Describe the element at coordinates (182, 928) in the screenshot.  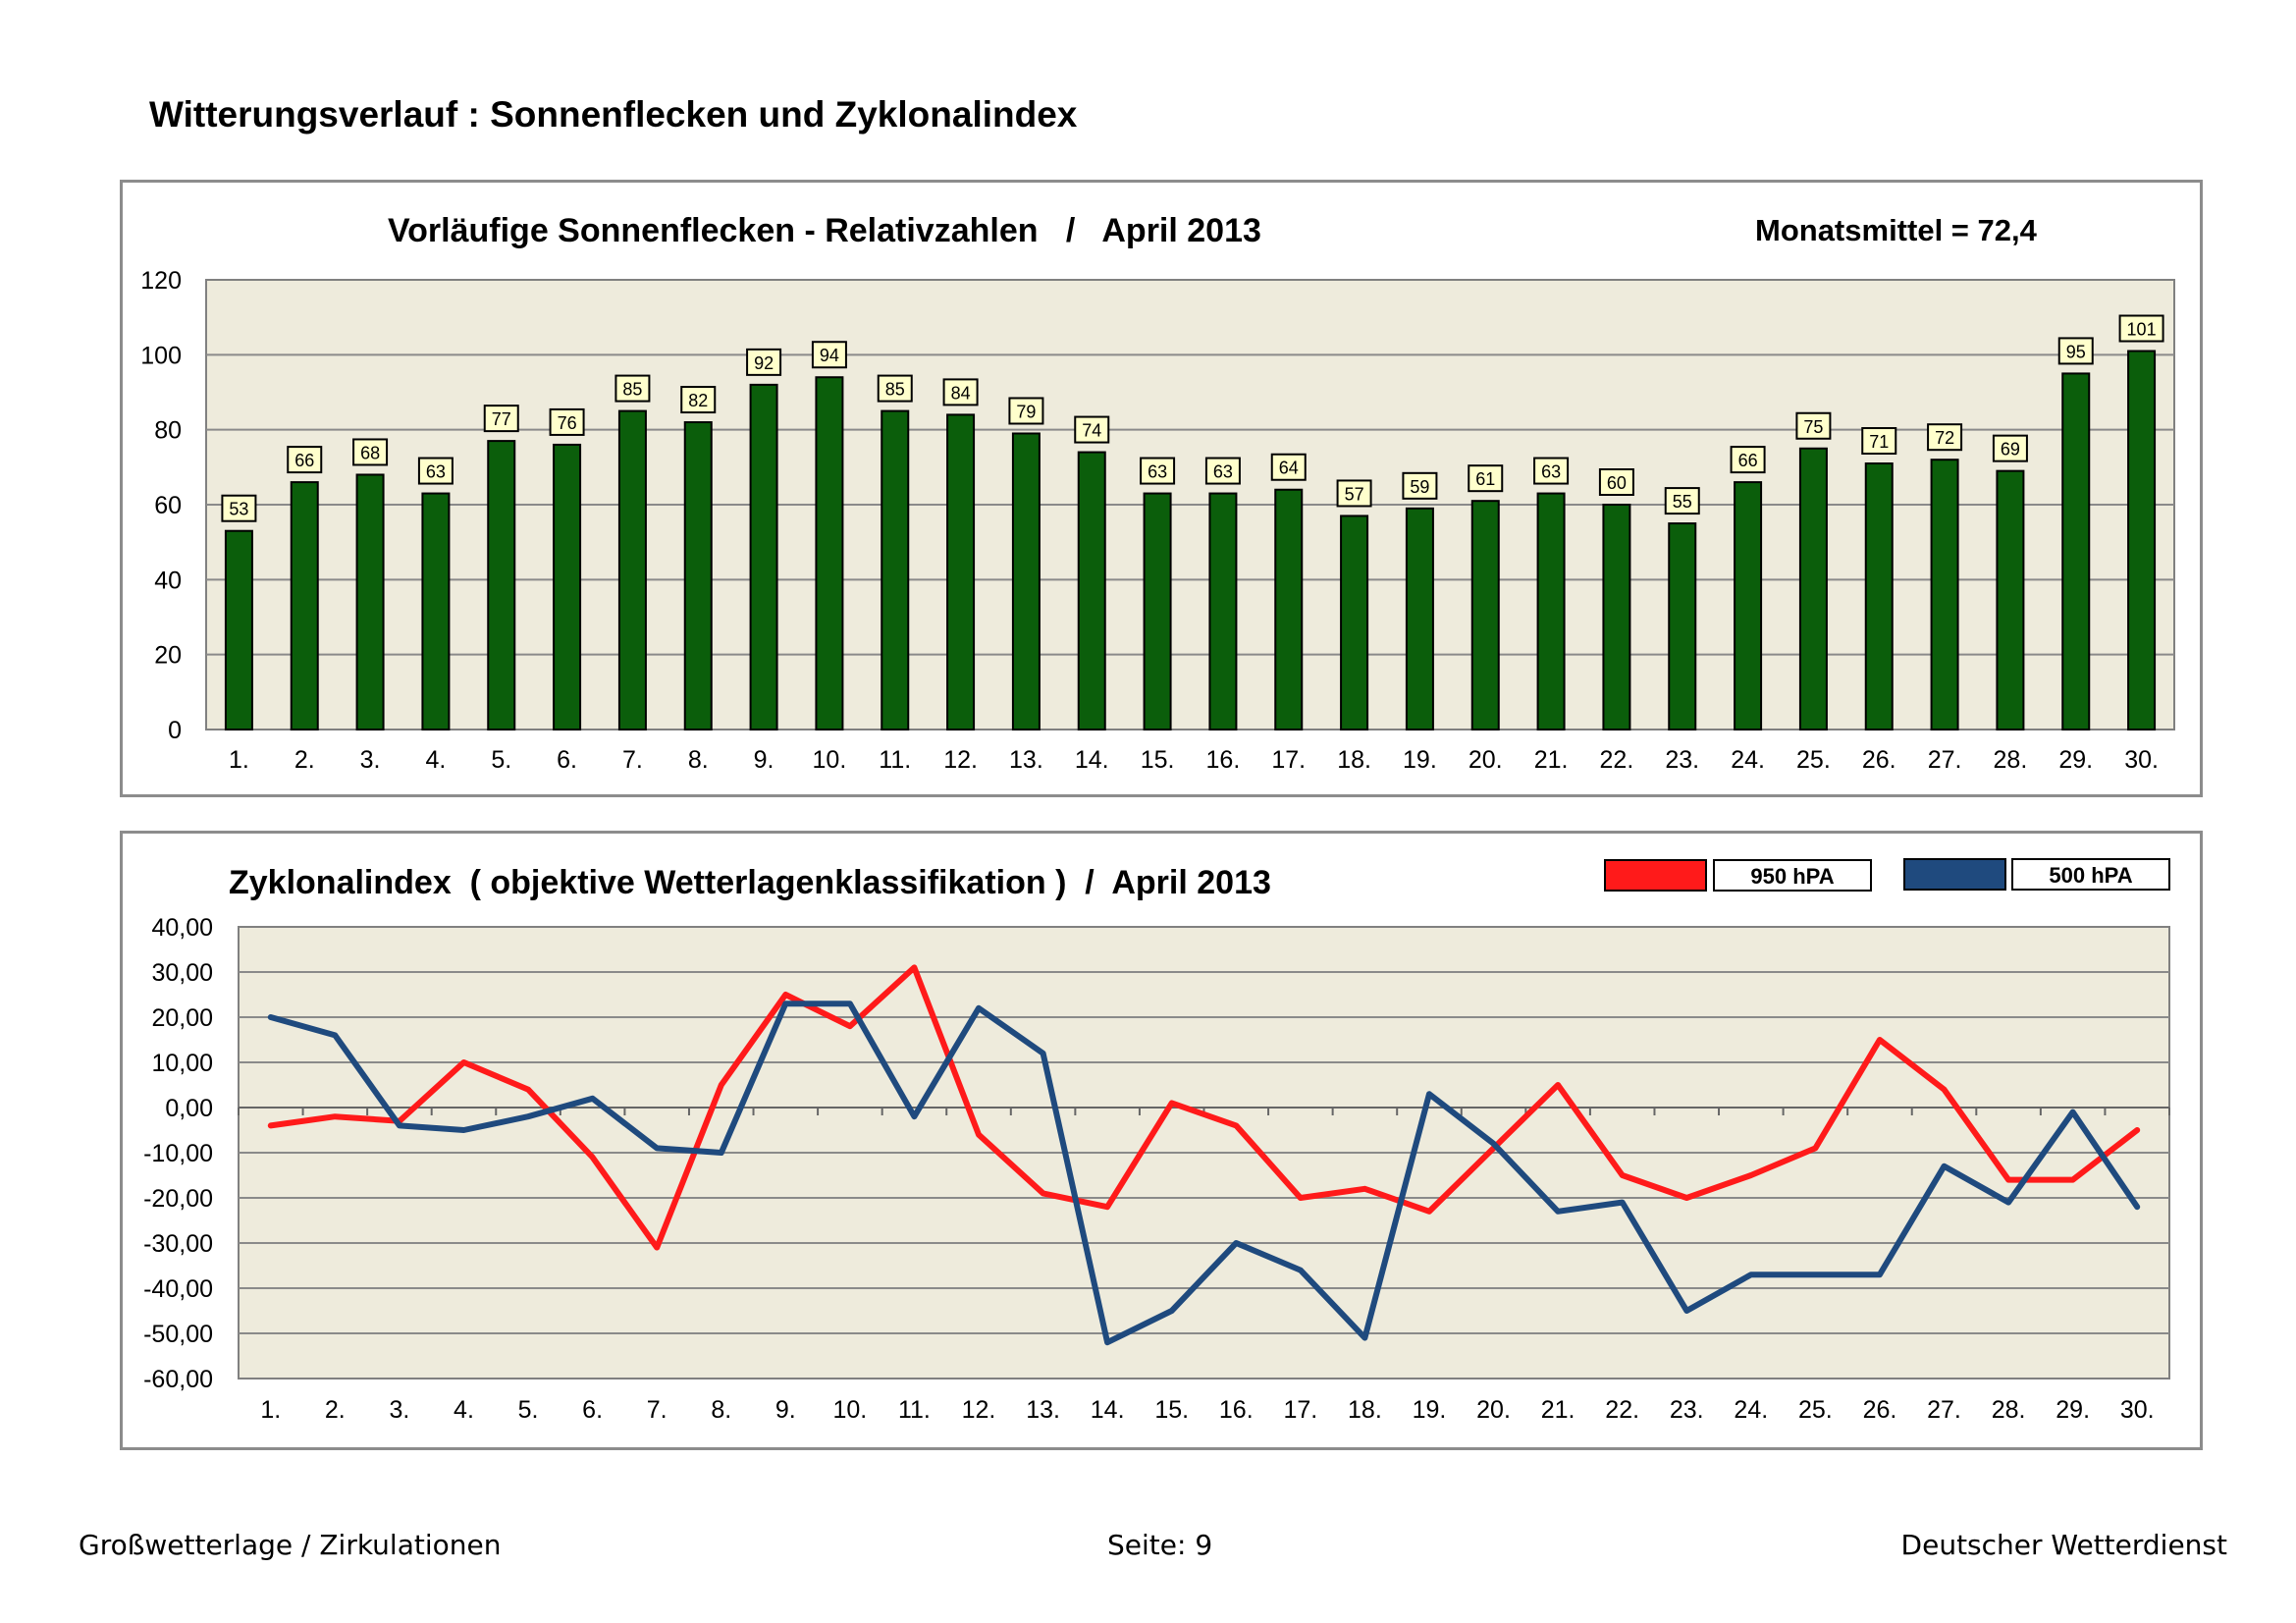
I see `y-tick-label: 40,00` at that location.